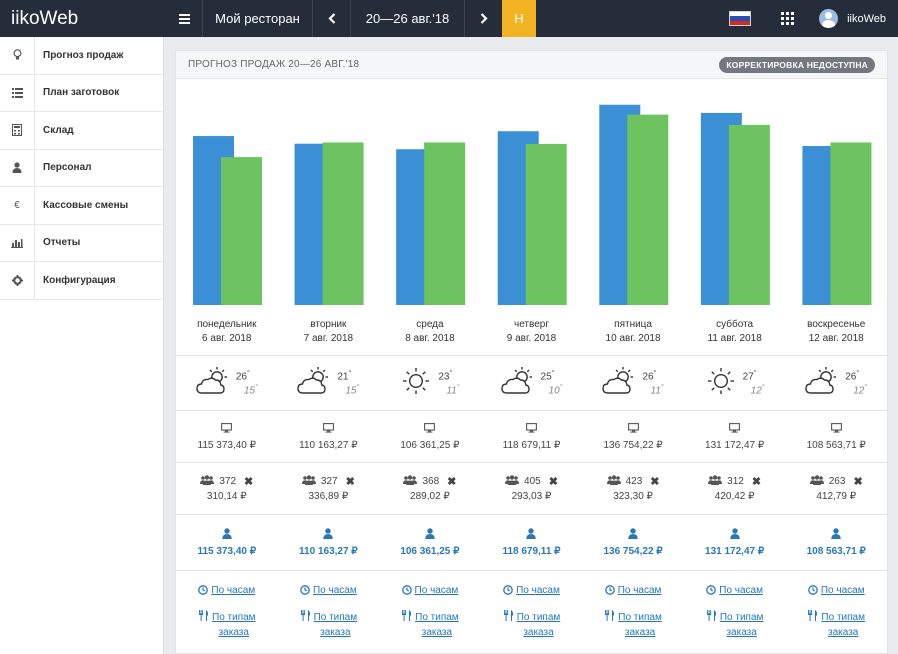  I want to click on order-type-link-label: По типам заказа, so click(742, 625).